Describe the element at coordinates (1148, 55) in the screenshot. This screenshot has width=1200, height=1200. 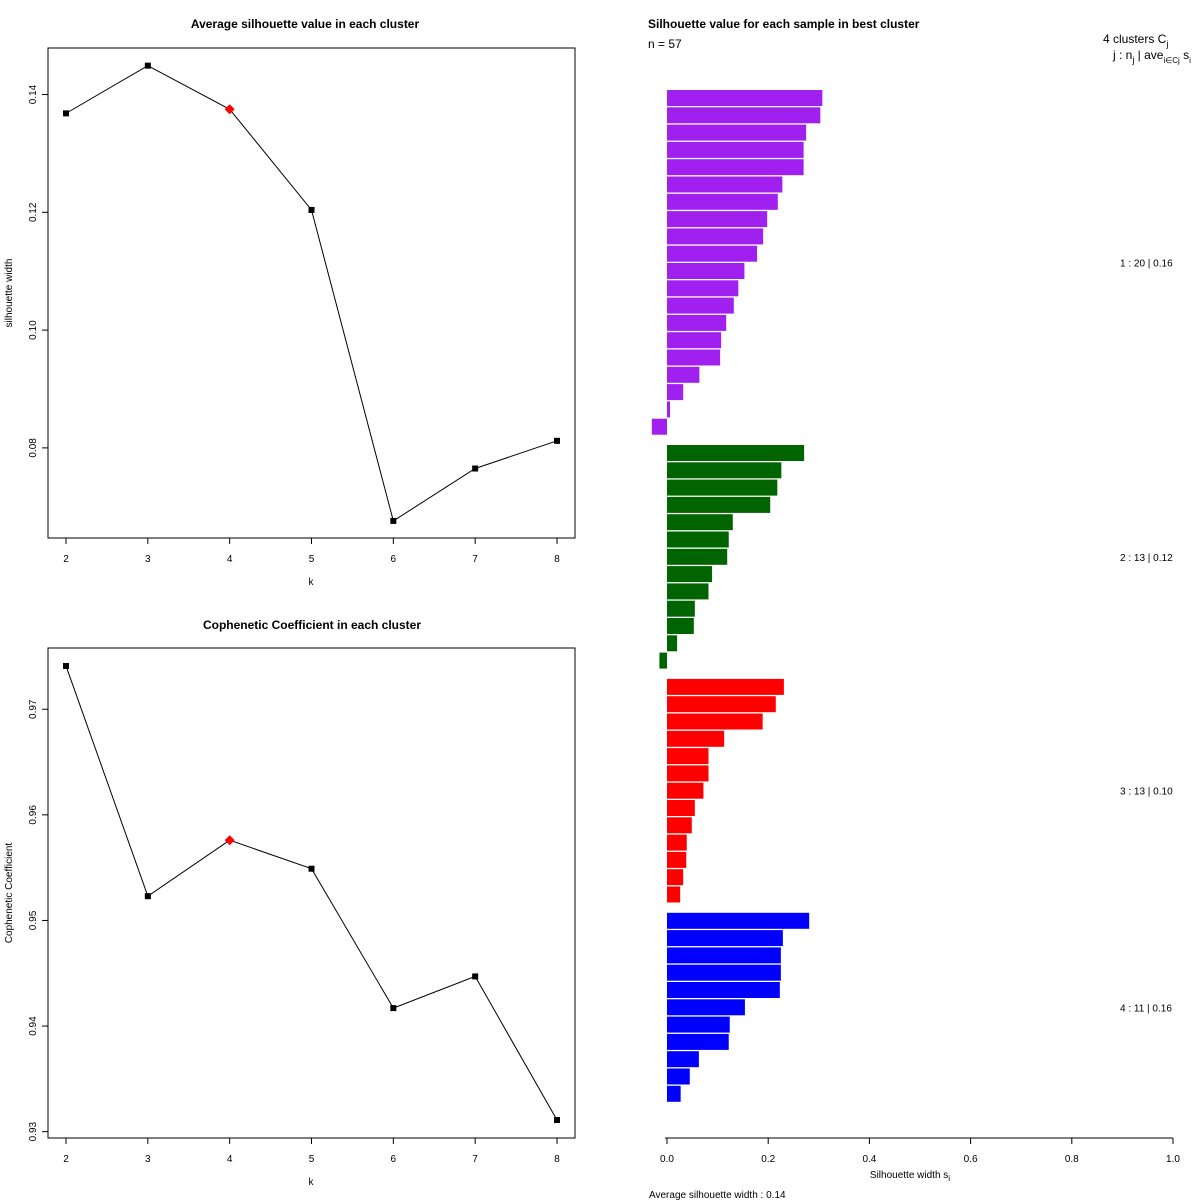
I see `header-line-2b: | ave` at that location.